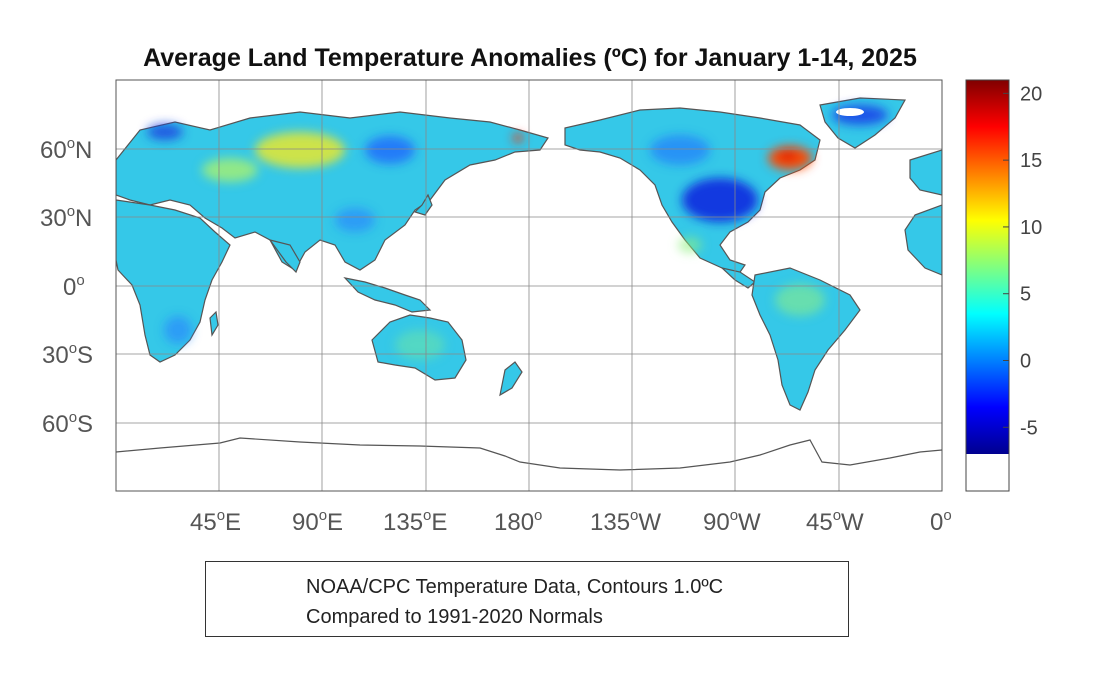 The image size is (1100, 685). What do you see at coordinates (1031, 228) in the screenshot?
I see `colorbar-tick-label: 10` at bounding box center [1031, 228].